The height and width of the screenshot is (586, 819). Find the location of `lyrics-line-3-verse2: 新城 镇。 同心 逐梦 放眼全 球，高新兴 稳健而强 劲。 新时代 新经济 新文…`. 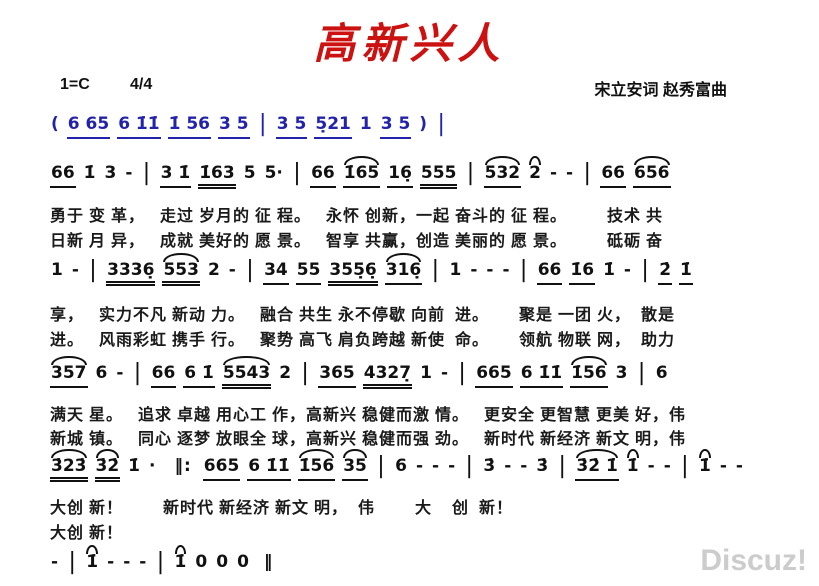

lyrics-line-3-verse2: 新城 镇。 同心 逐梦 放眼全 球，高新兴 稳健而强 劲。 新时代 新经济 新文… is located at coordinates (368, 439).